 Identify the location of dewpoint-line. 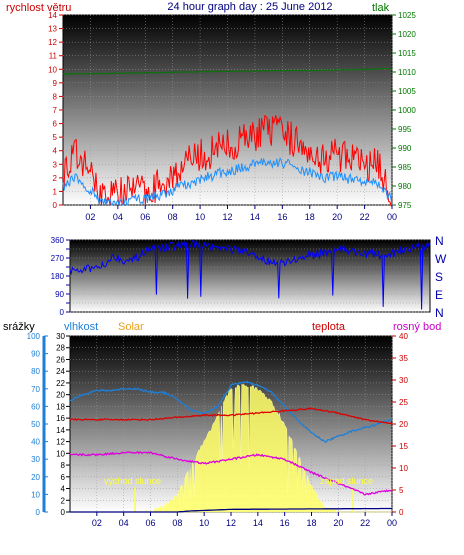
(231, 473).